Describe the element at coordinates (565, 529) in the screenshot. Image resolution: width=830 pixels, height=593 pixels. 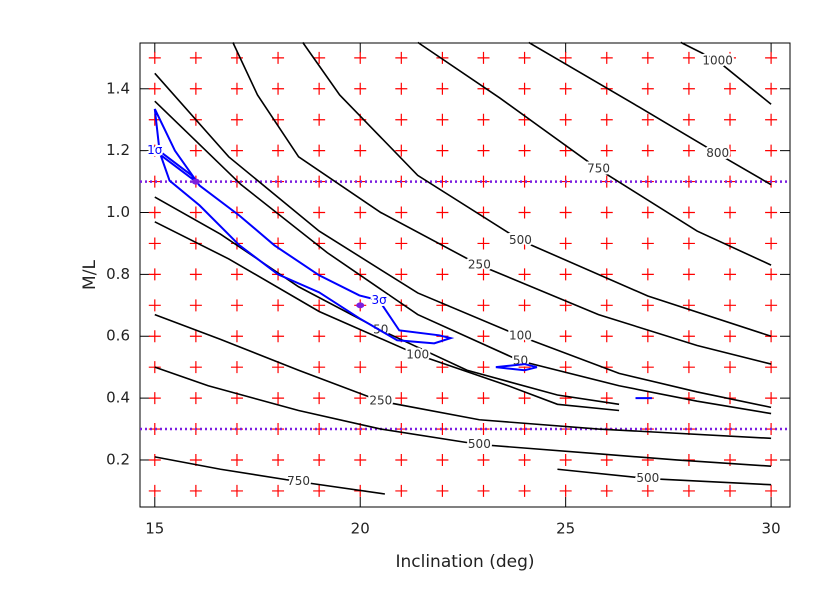
I see `x-tick-label: 25` at that location.